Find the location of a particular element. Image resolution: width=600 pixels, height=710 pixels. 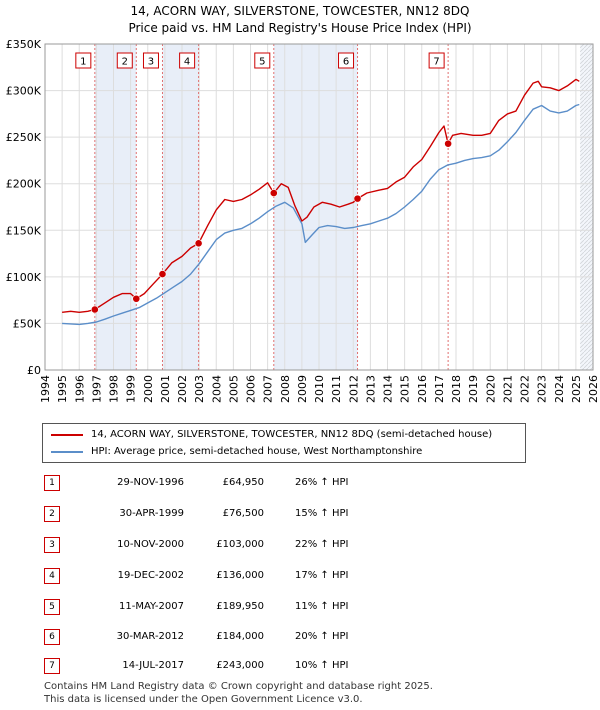

sale-number-label: 6 is located at coordinates (346, 62).